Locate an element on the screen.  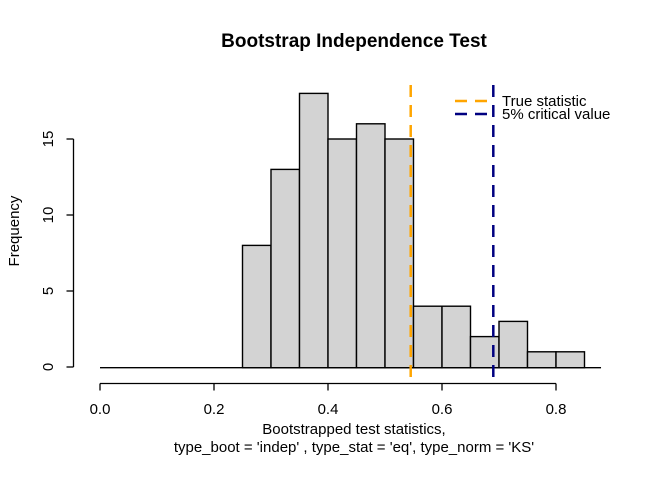
x-tick-label: 0.6 is located at coordinates (442, 409).